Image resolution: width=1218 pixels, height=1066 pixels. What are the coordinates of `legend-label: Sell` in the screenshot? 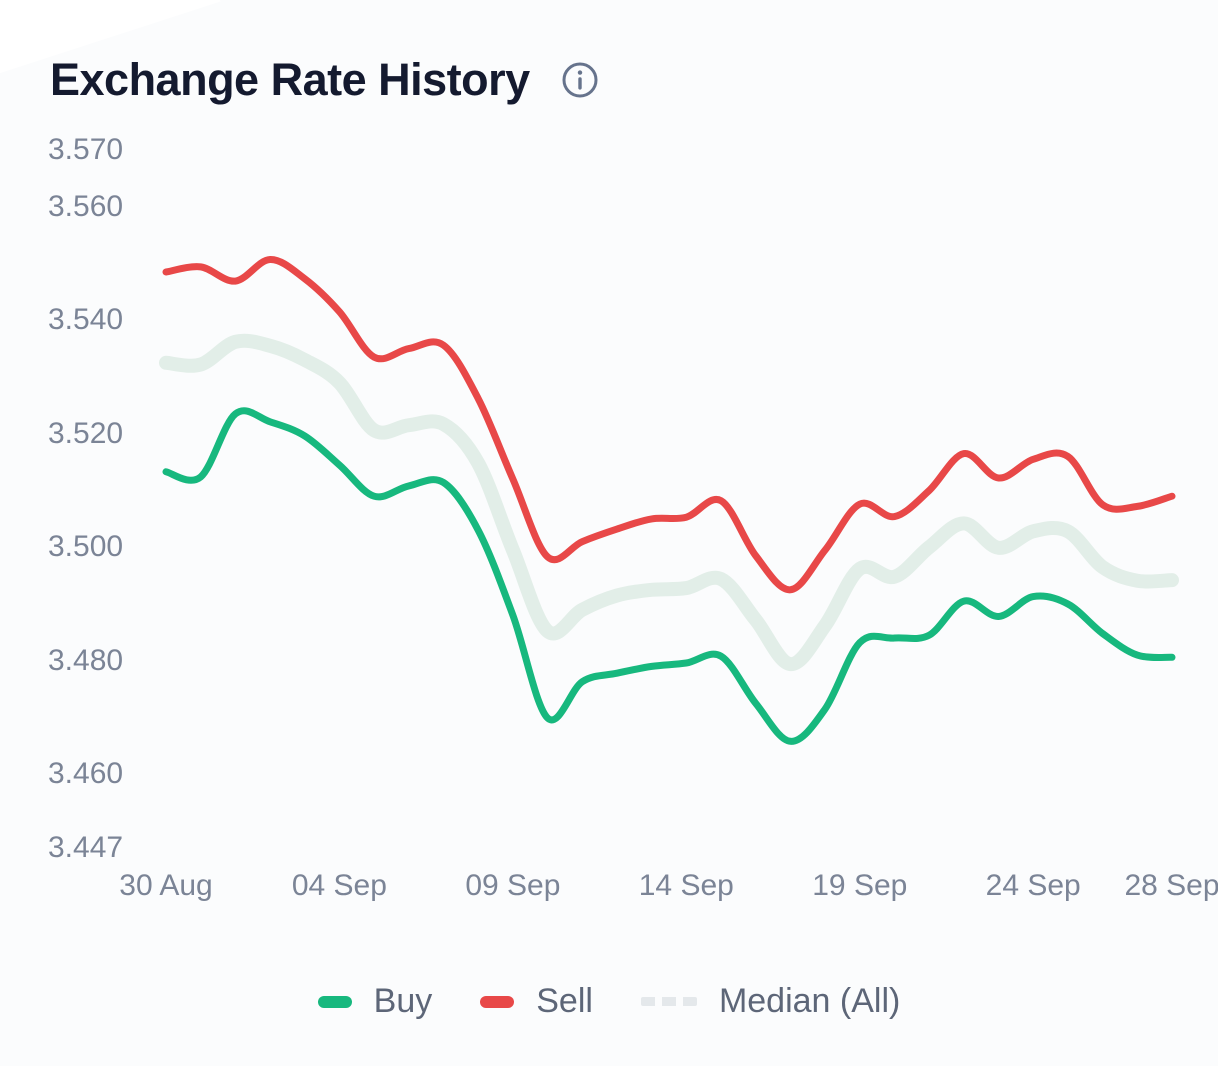 It's located at (564, 1001).